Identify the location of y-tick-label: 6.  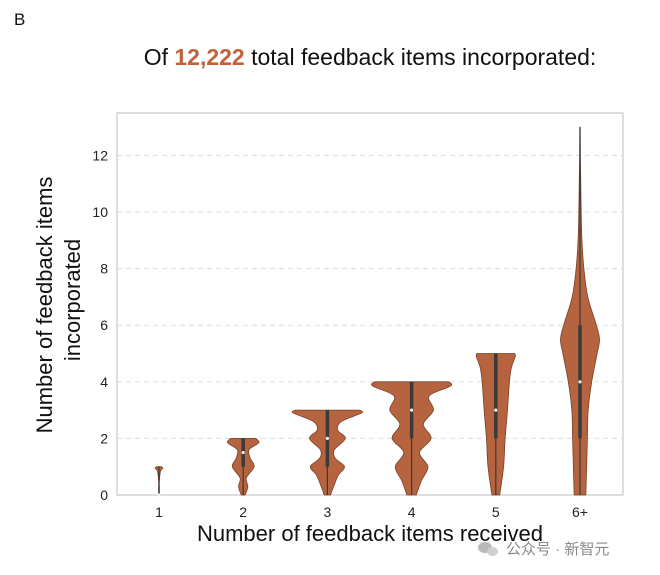
(104, 325).